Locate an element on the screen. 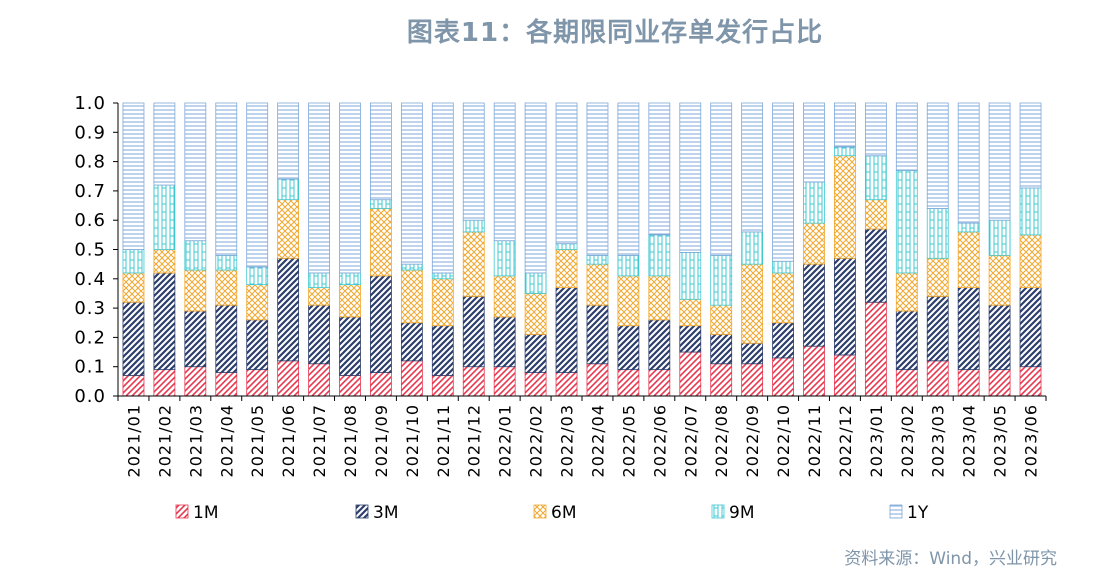 Image resolution: width=1115 pixels, height=580 pixels. legend-label: 9M is located at coordinates (741, 513).